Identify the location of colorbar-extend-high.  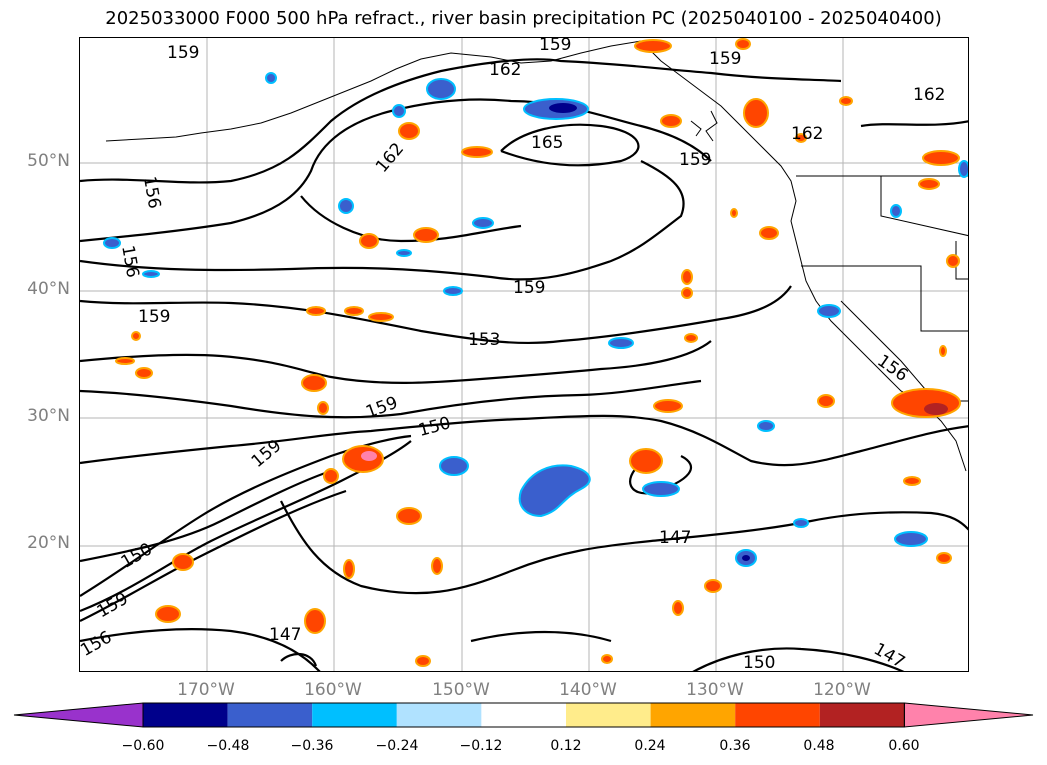
(968, 715).